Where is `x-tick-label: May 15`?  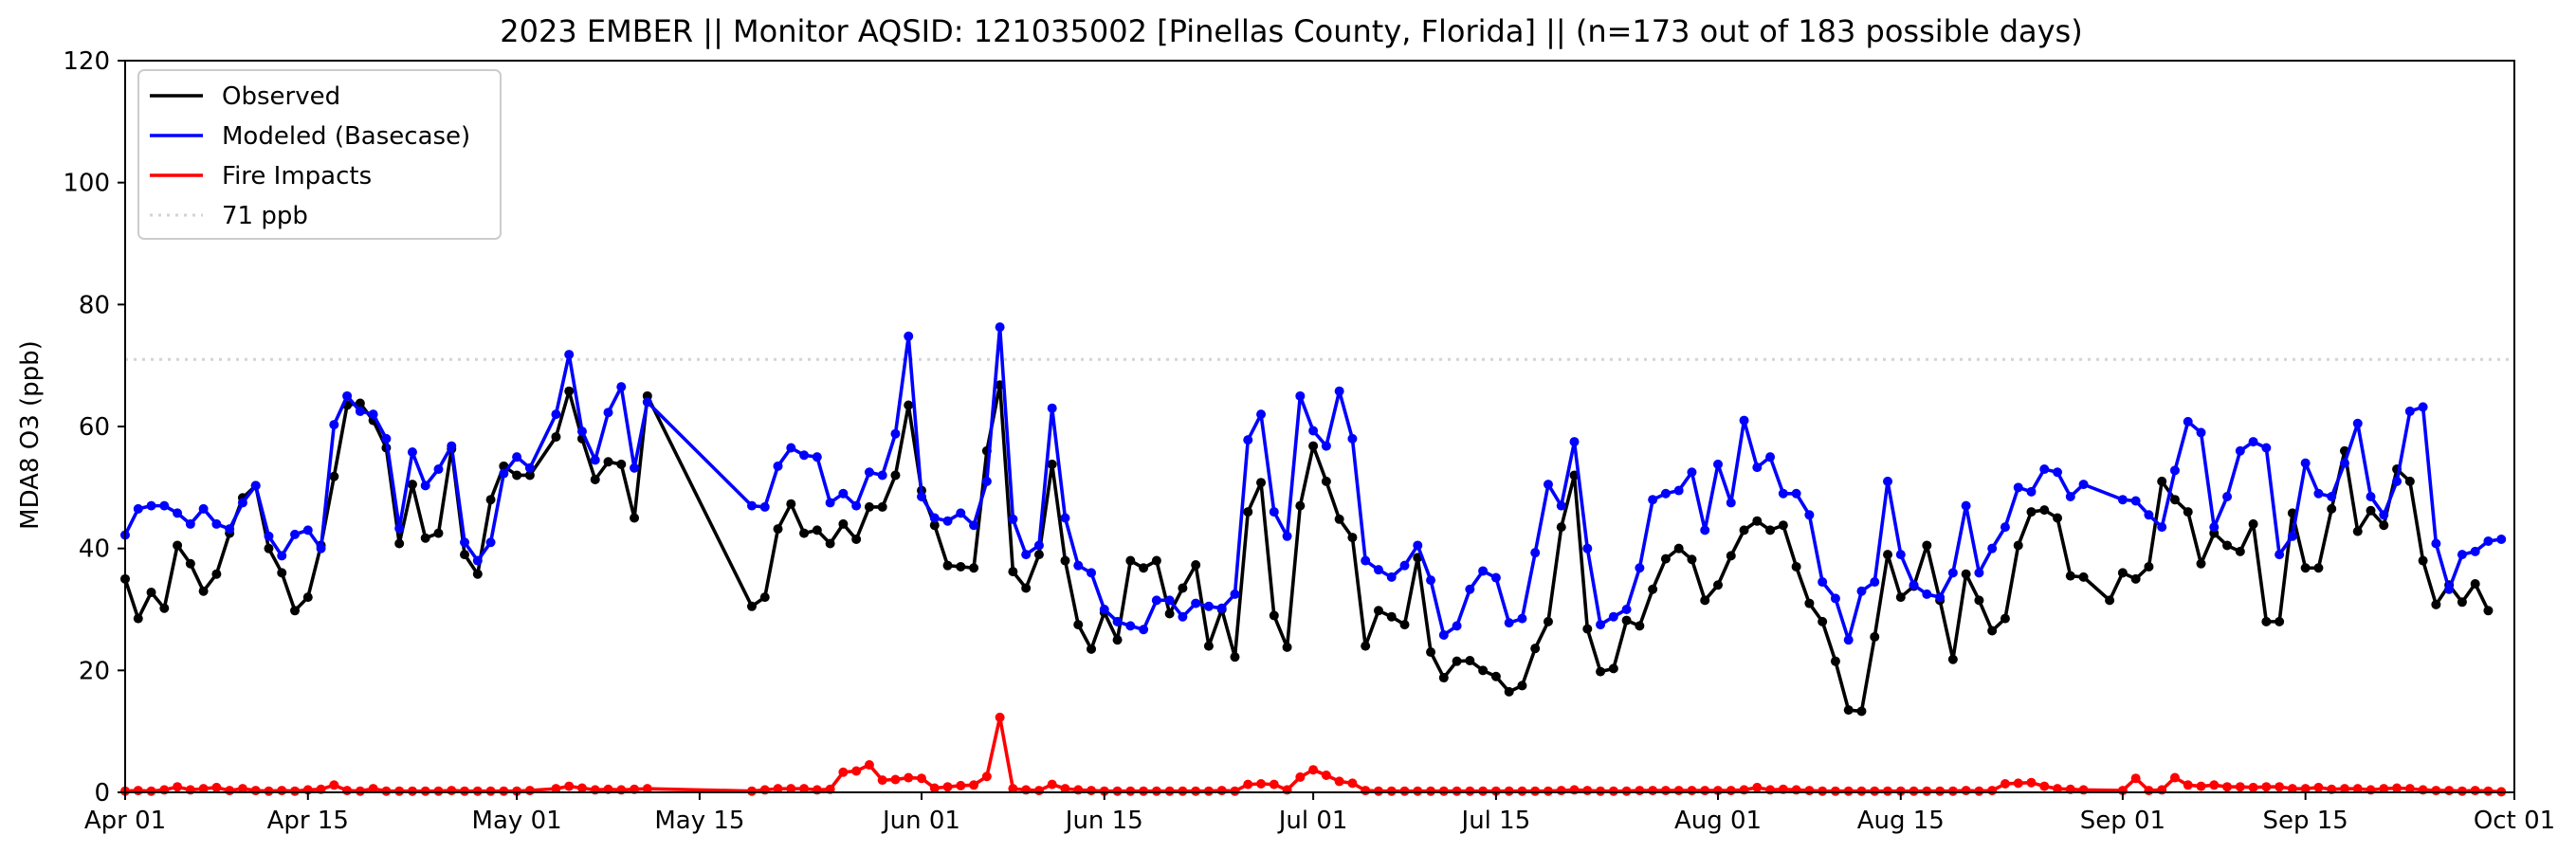
x-tick-label: May 15 is located at coordinates (699, 821).